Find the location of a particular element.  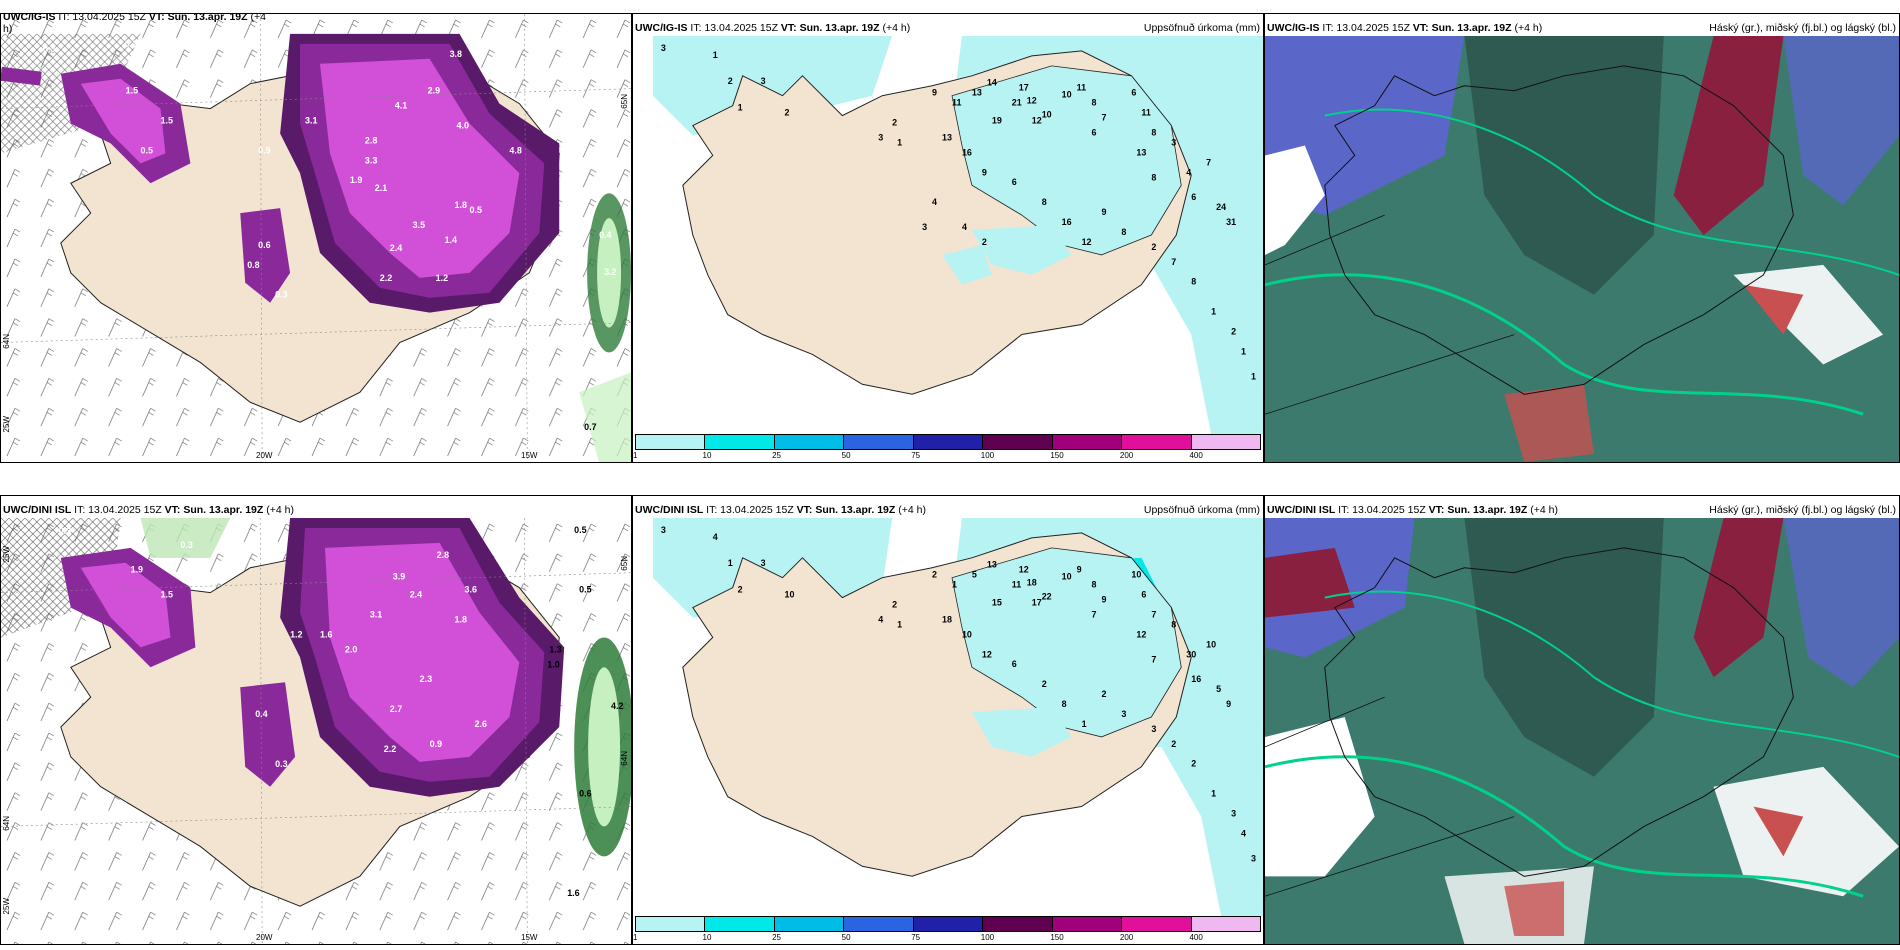

precip-band-light is located at coordinates (422, 652).